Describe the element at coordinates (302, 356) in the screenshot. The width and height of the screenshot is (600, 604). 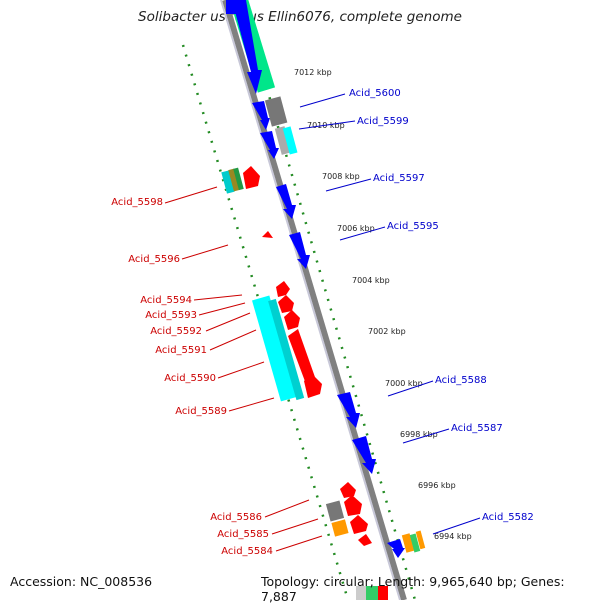
I see `gene-acid5591` at that location.